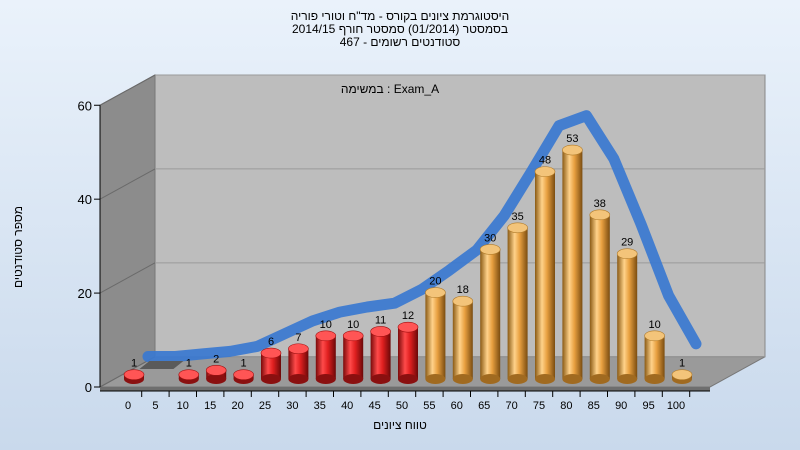 The height and width of the screenshot is (450, 800). What do you see at coordinates (400, 425) in the screenshot?
I see `x-axis-label: טווח ציונים` at bounding box center [400, 425].